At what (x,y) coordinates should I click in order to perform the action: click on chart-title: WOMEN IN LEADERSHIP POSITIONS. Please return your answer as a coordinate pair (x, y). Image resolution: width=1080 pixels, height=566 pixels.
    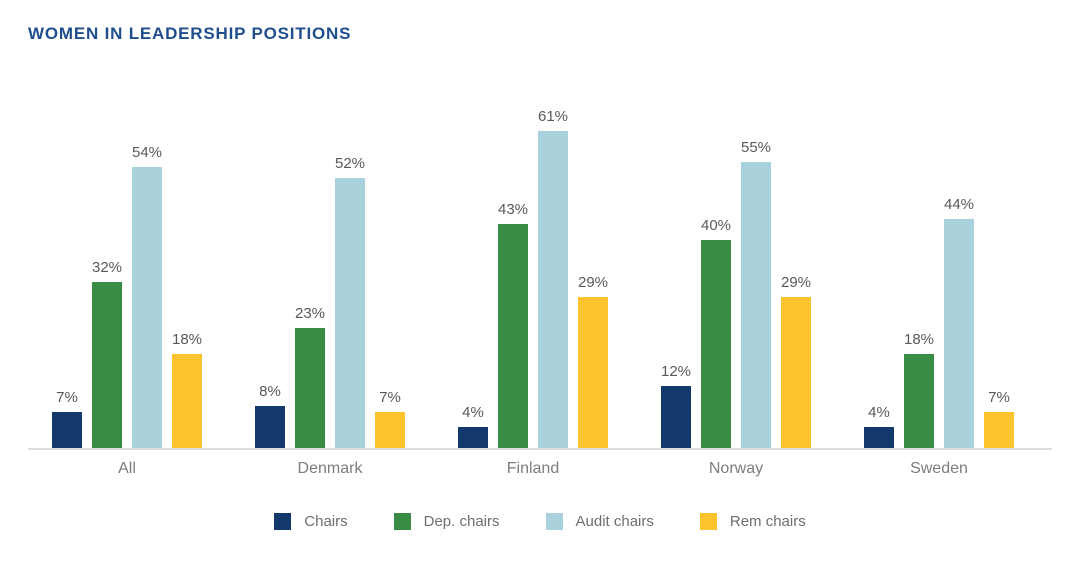
    Looking at the image, I should click on (190, 33).